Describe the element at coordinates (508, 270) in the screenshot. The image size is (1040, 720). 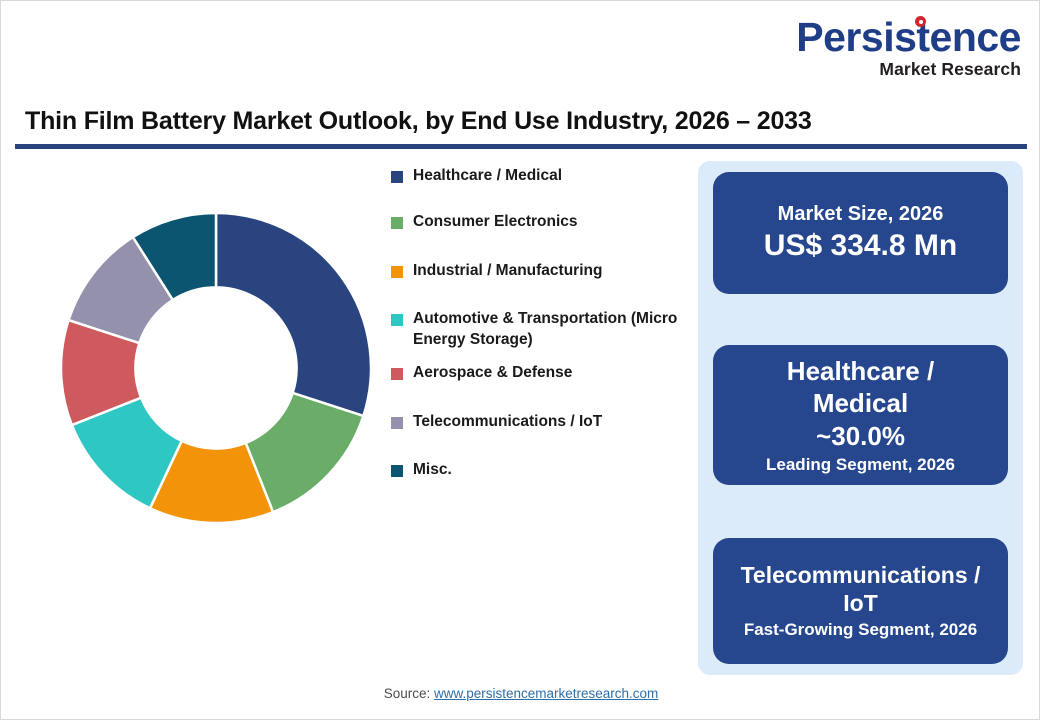
I see `legend-label: Industrial / Manufacturing` at that location.